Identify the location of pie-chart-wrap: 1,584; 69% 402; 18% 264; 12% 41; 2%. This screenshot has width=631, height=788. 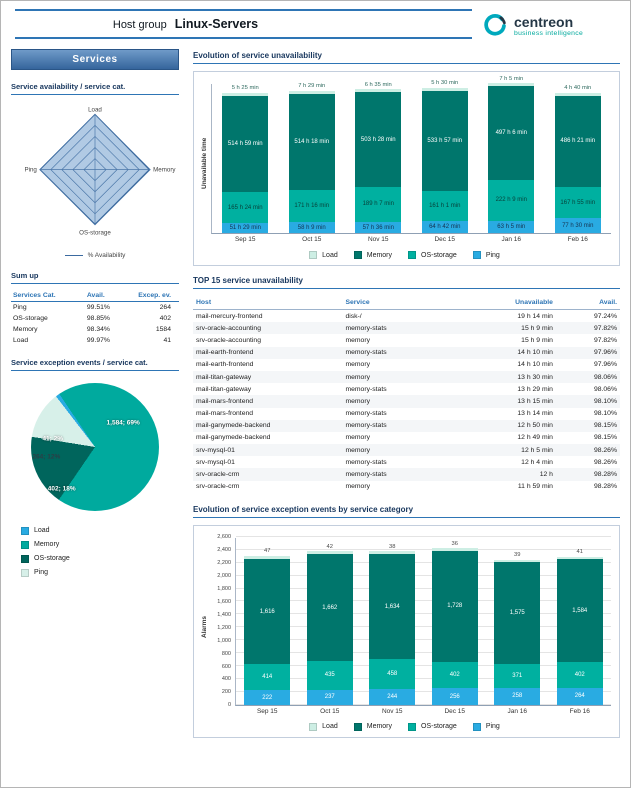
(95, 446).